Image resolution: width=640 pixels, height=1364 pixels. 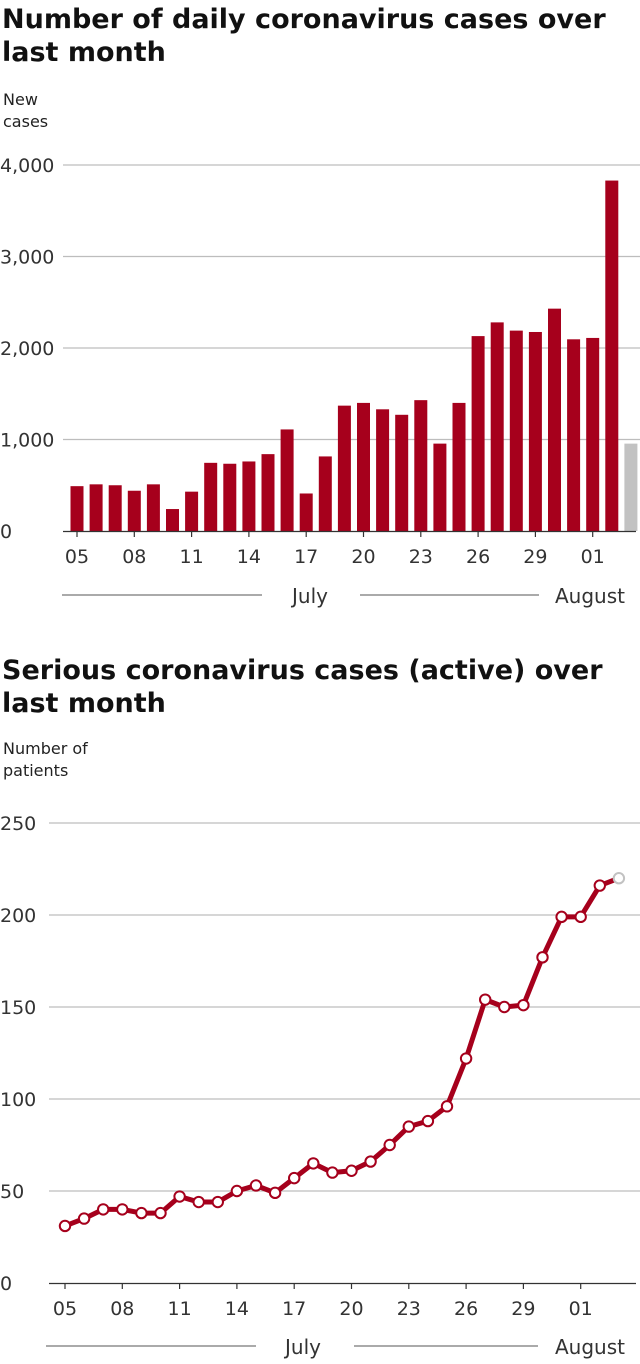 What do you see at coordinates (18, 916) in the screenshot?
I see `y-tick-label: 200` at bounding box center [18, 916].